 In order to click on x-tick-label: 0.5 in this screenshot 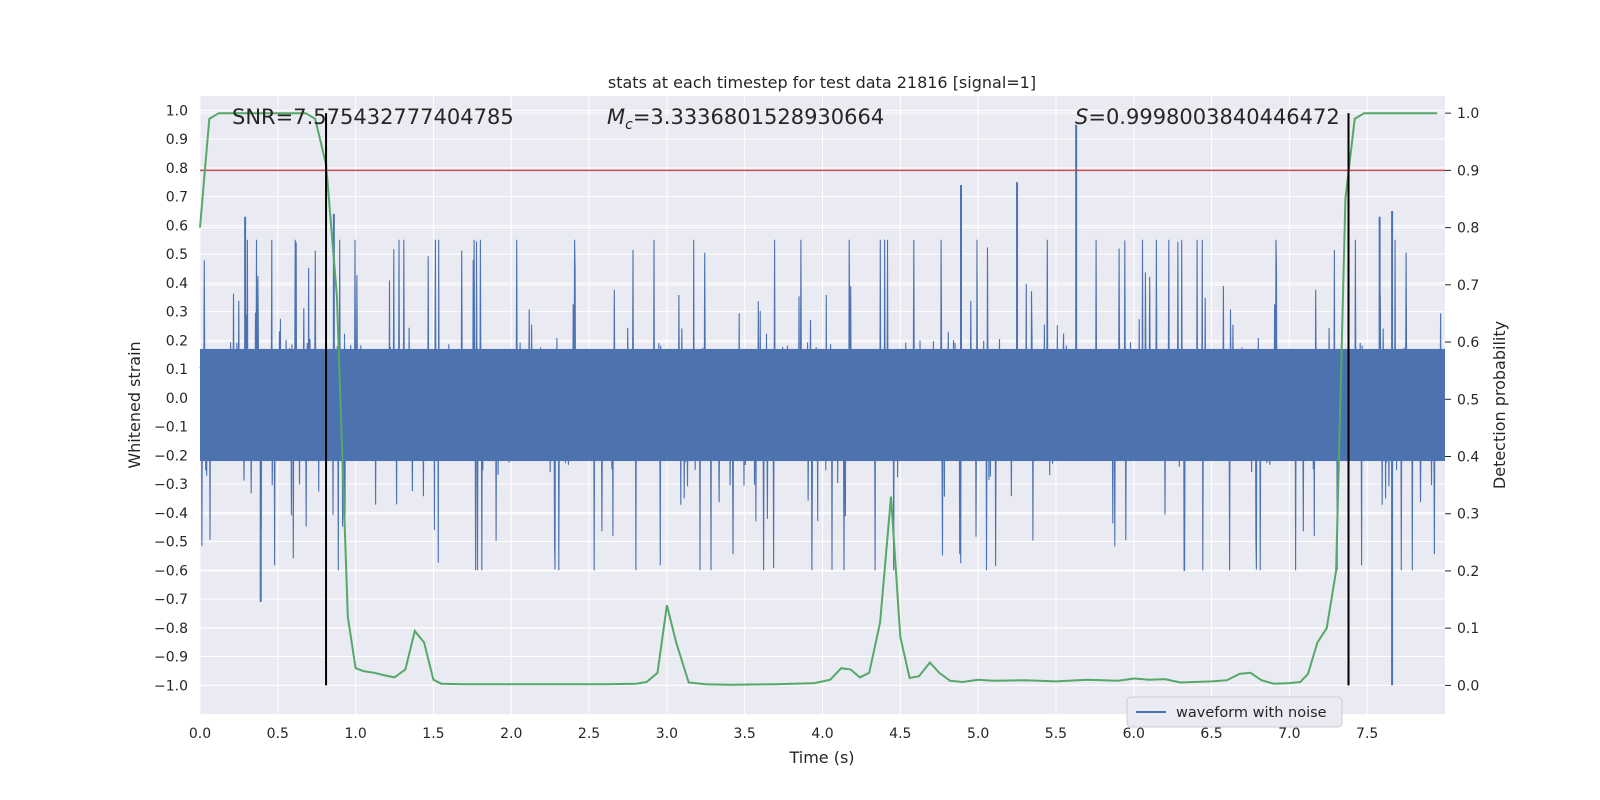, I will do `click(278, 734)`.